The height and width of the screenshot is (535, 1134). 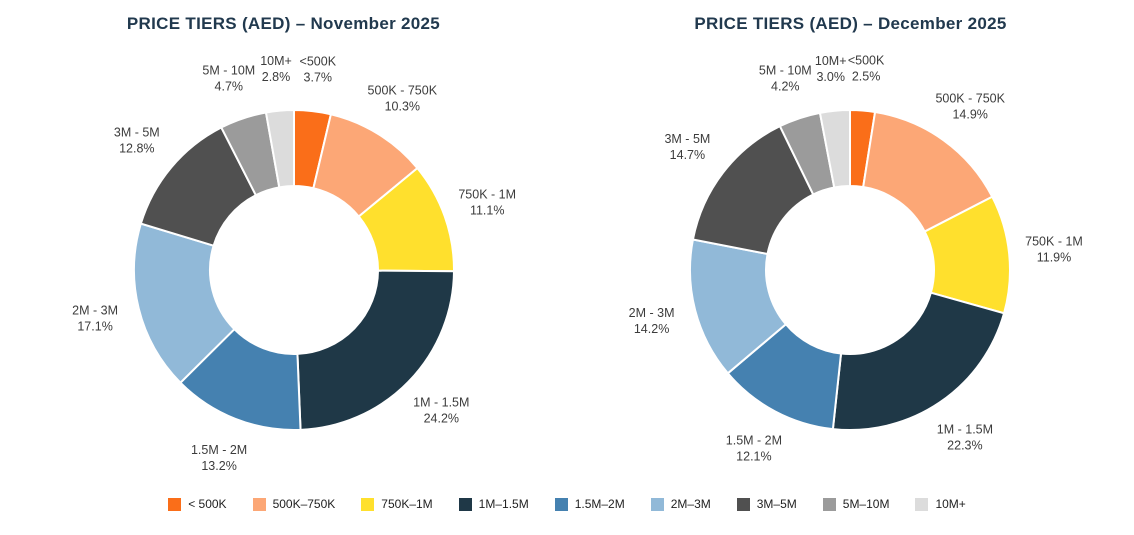 What do you see at coordinates (690, 504) in the screenshot?
I see `legend-label: 2M–3M` at bounding box center [690, 504].